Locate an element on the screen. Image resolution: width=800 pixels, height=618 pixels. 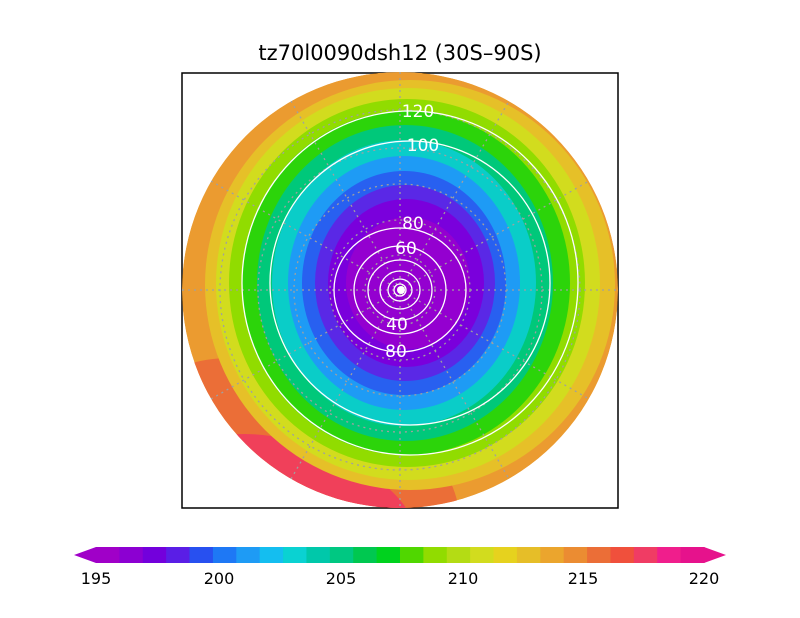
contour-label-60: 60 is located at coordinates (406, 249).